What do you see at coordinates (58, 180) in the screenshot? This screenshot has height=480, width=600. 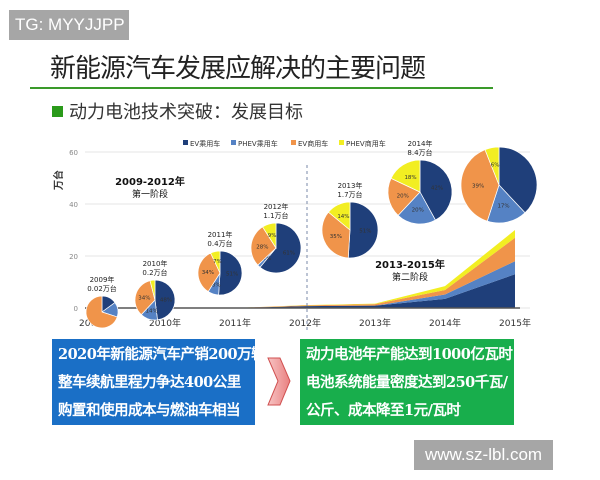 I see `y-axis-label: 万台` at bounding box center [58, 180].